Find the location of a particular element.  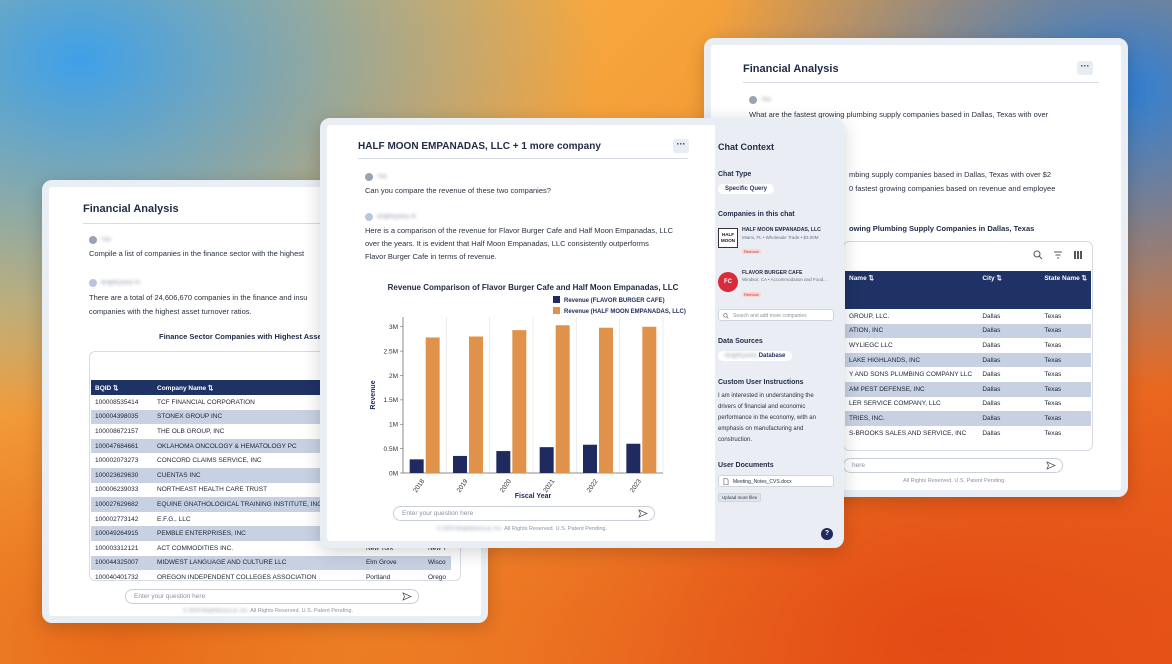

table-row: TRIES, INC. Dallas Texas is located at coordinates (968, 418).